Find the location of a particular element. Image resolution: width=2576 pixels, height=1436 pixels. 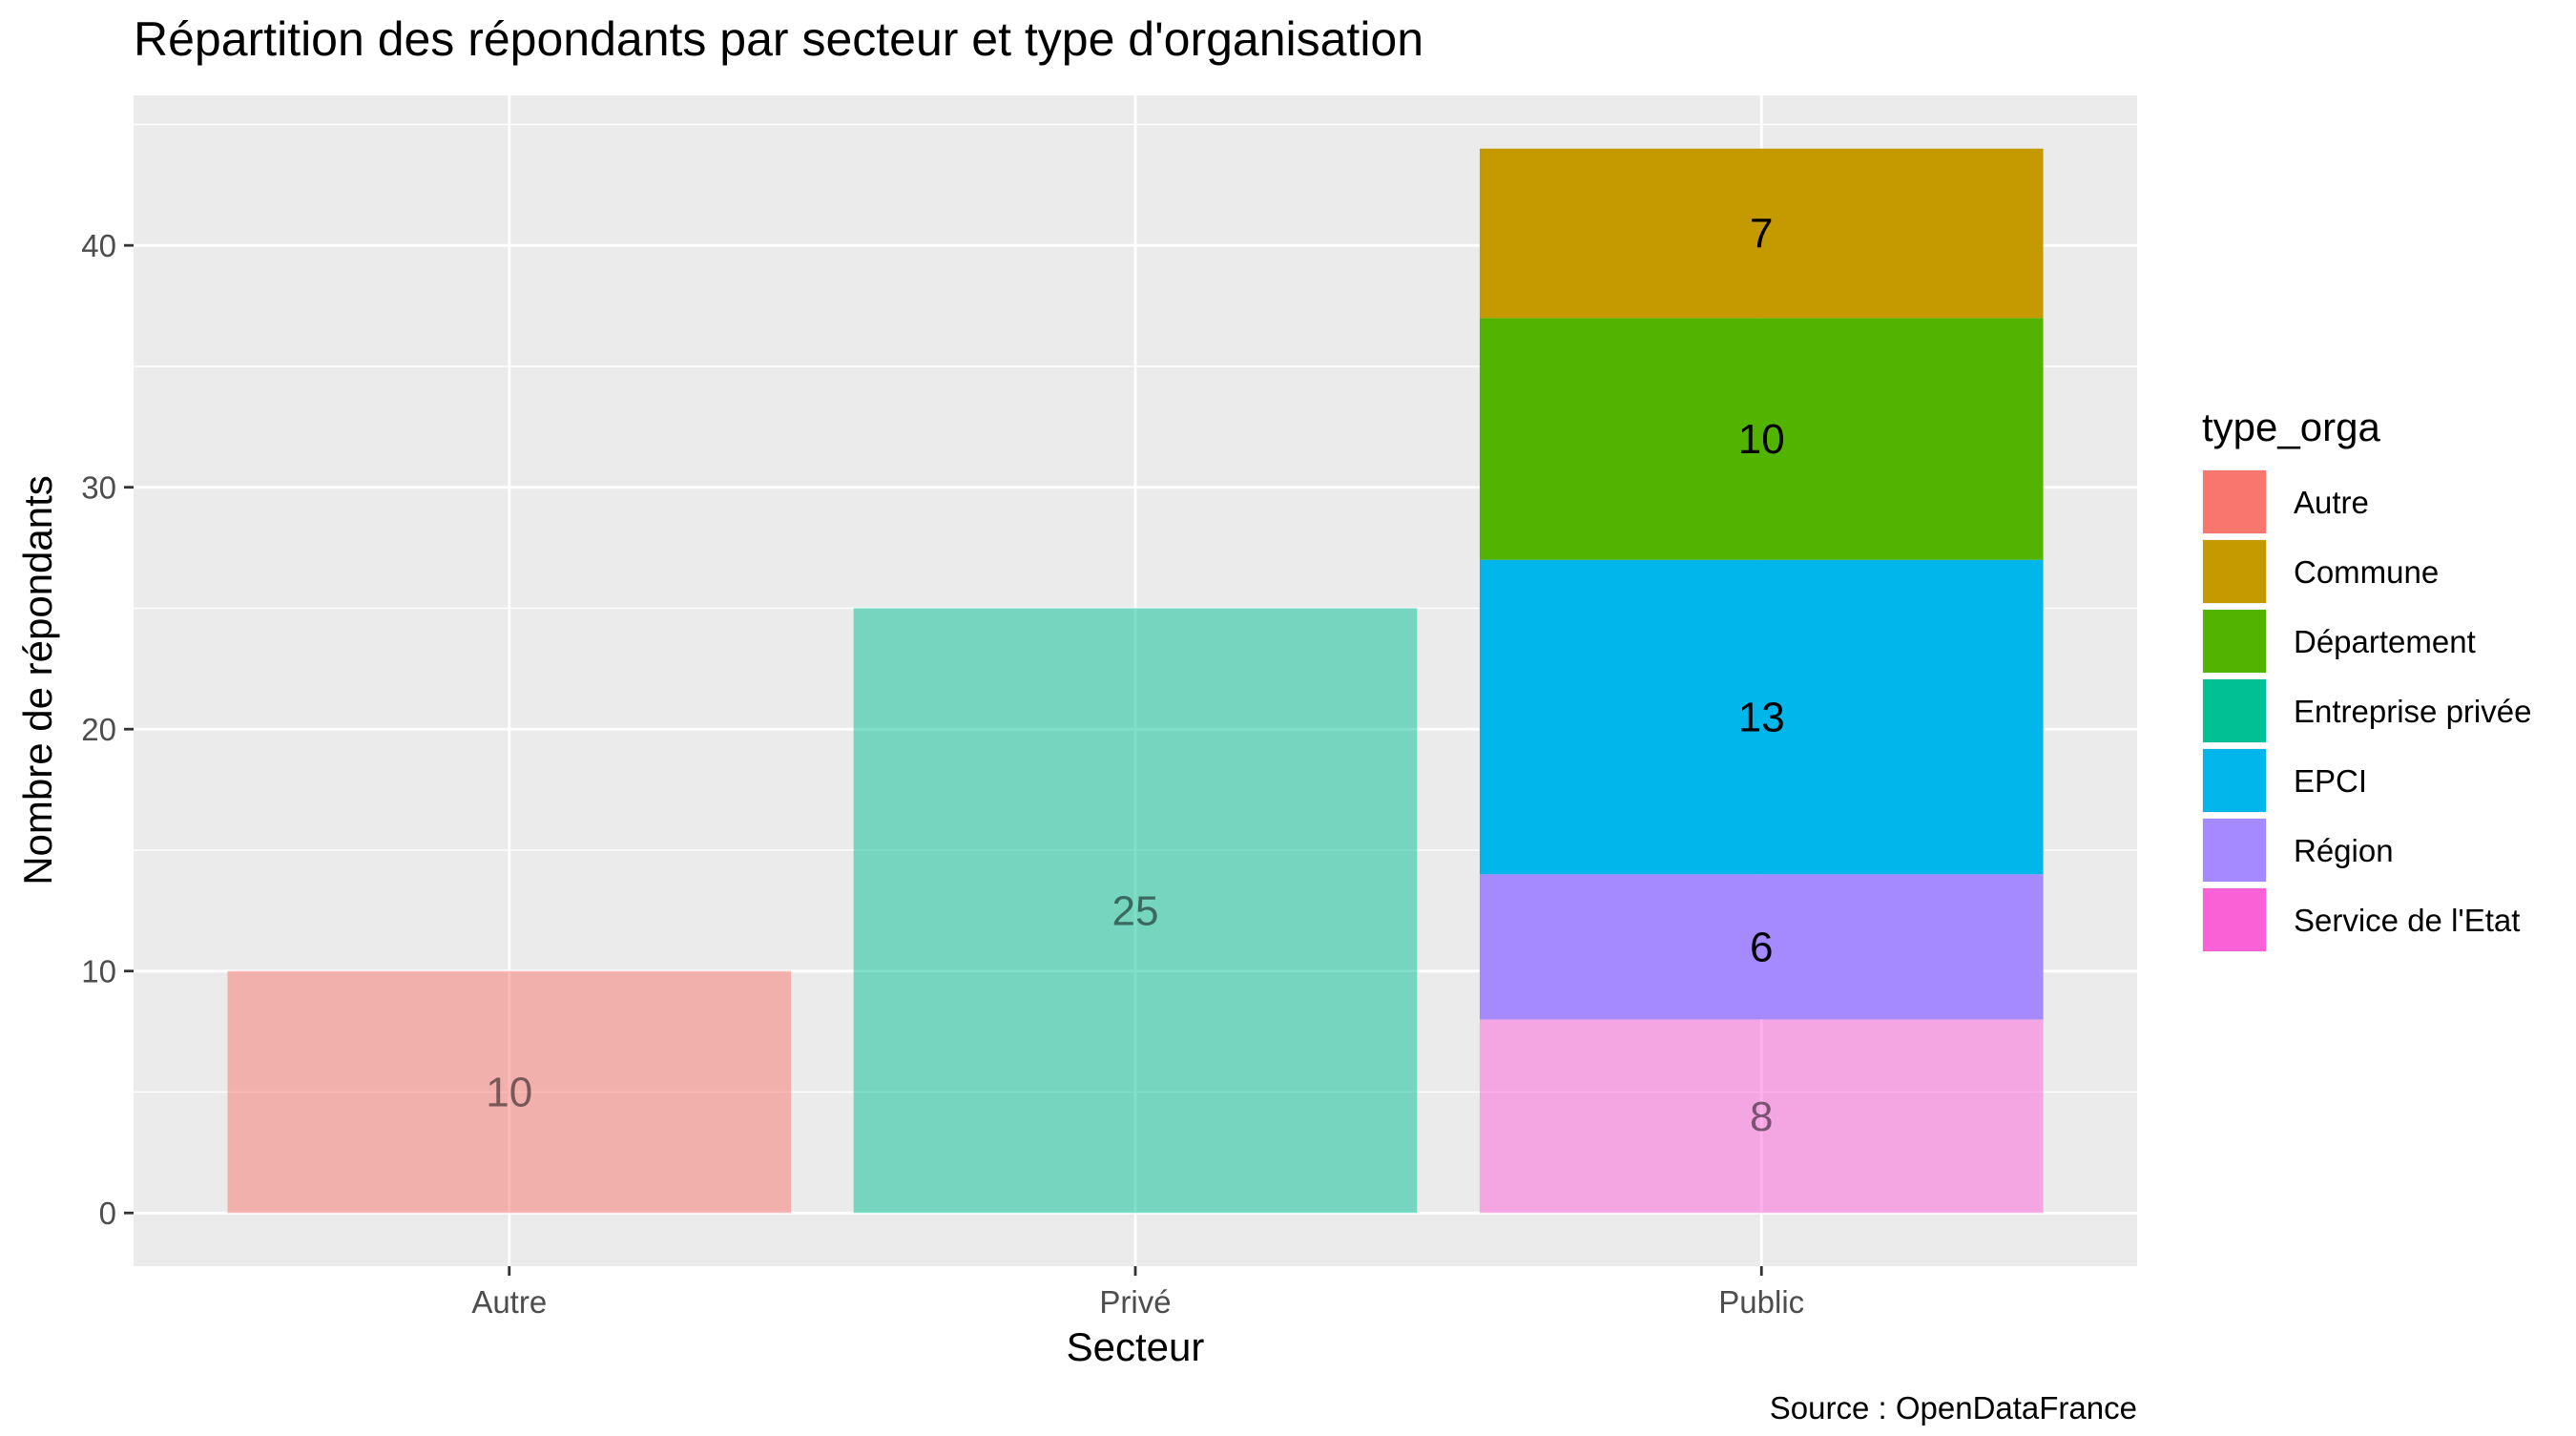

legend-label-departement: Département is located at coordinates (2385, 641).